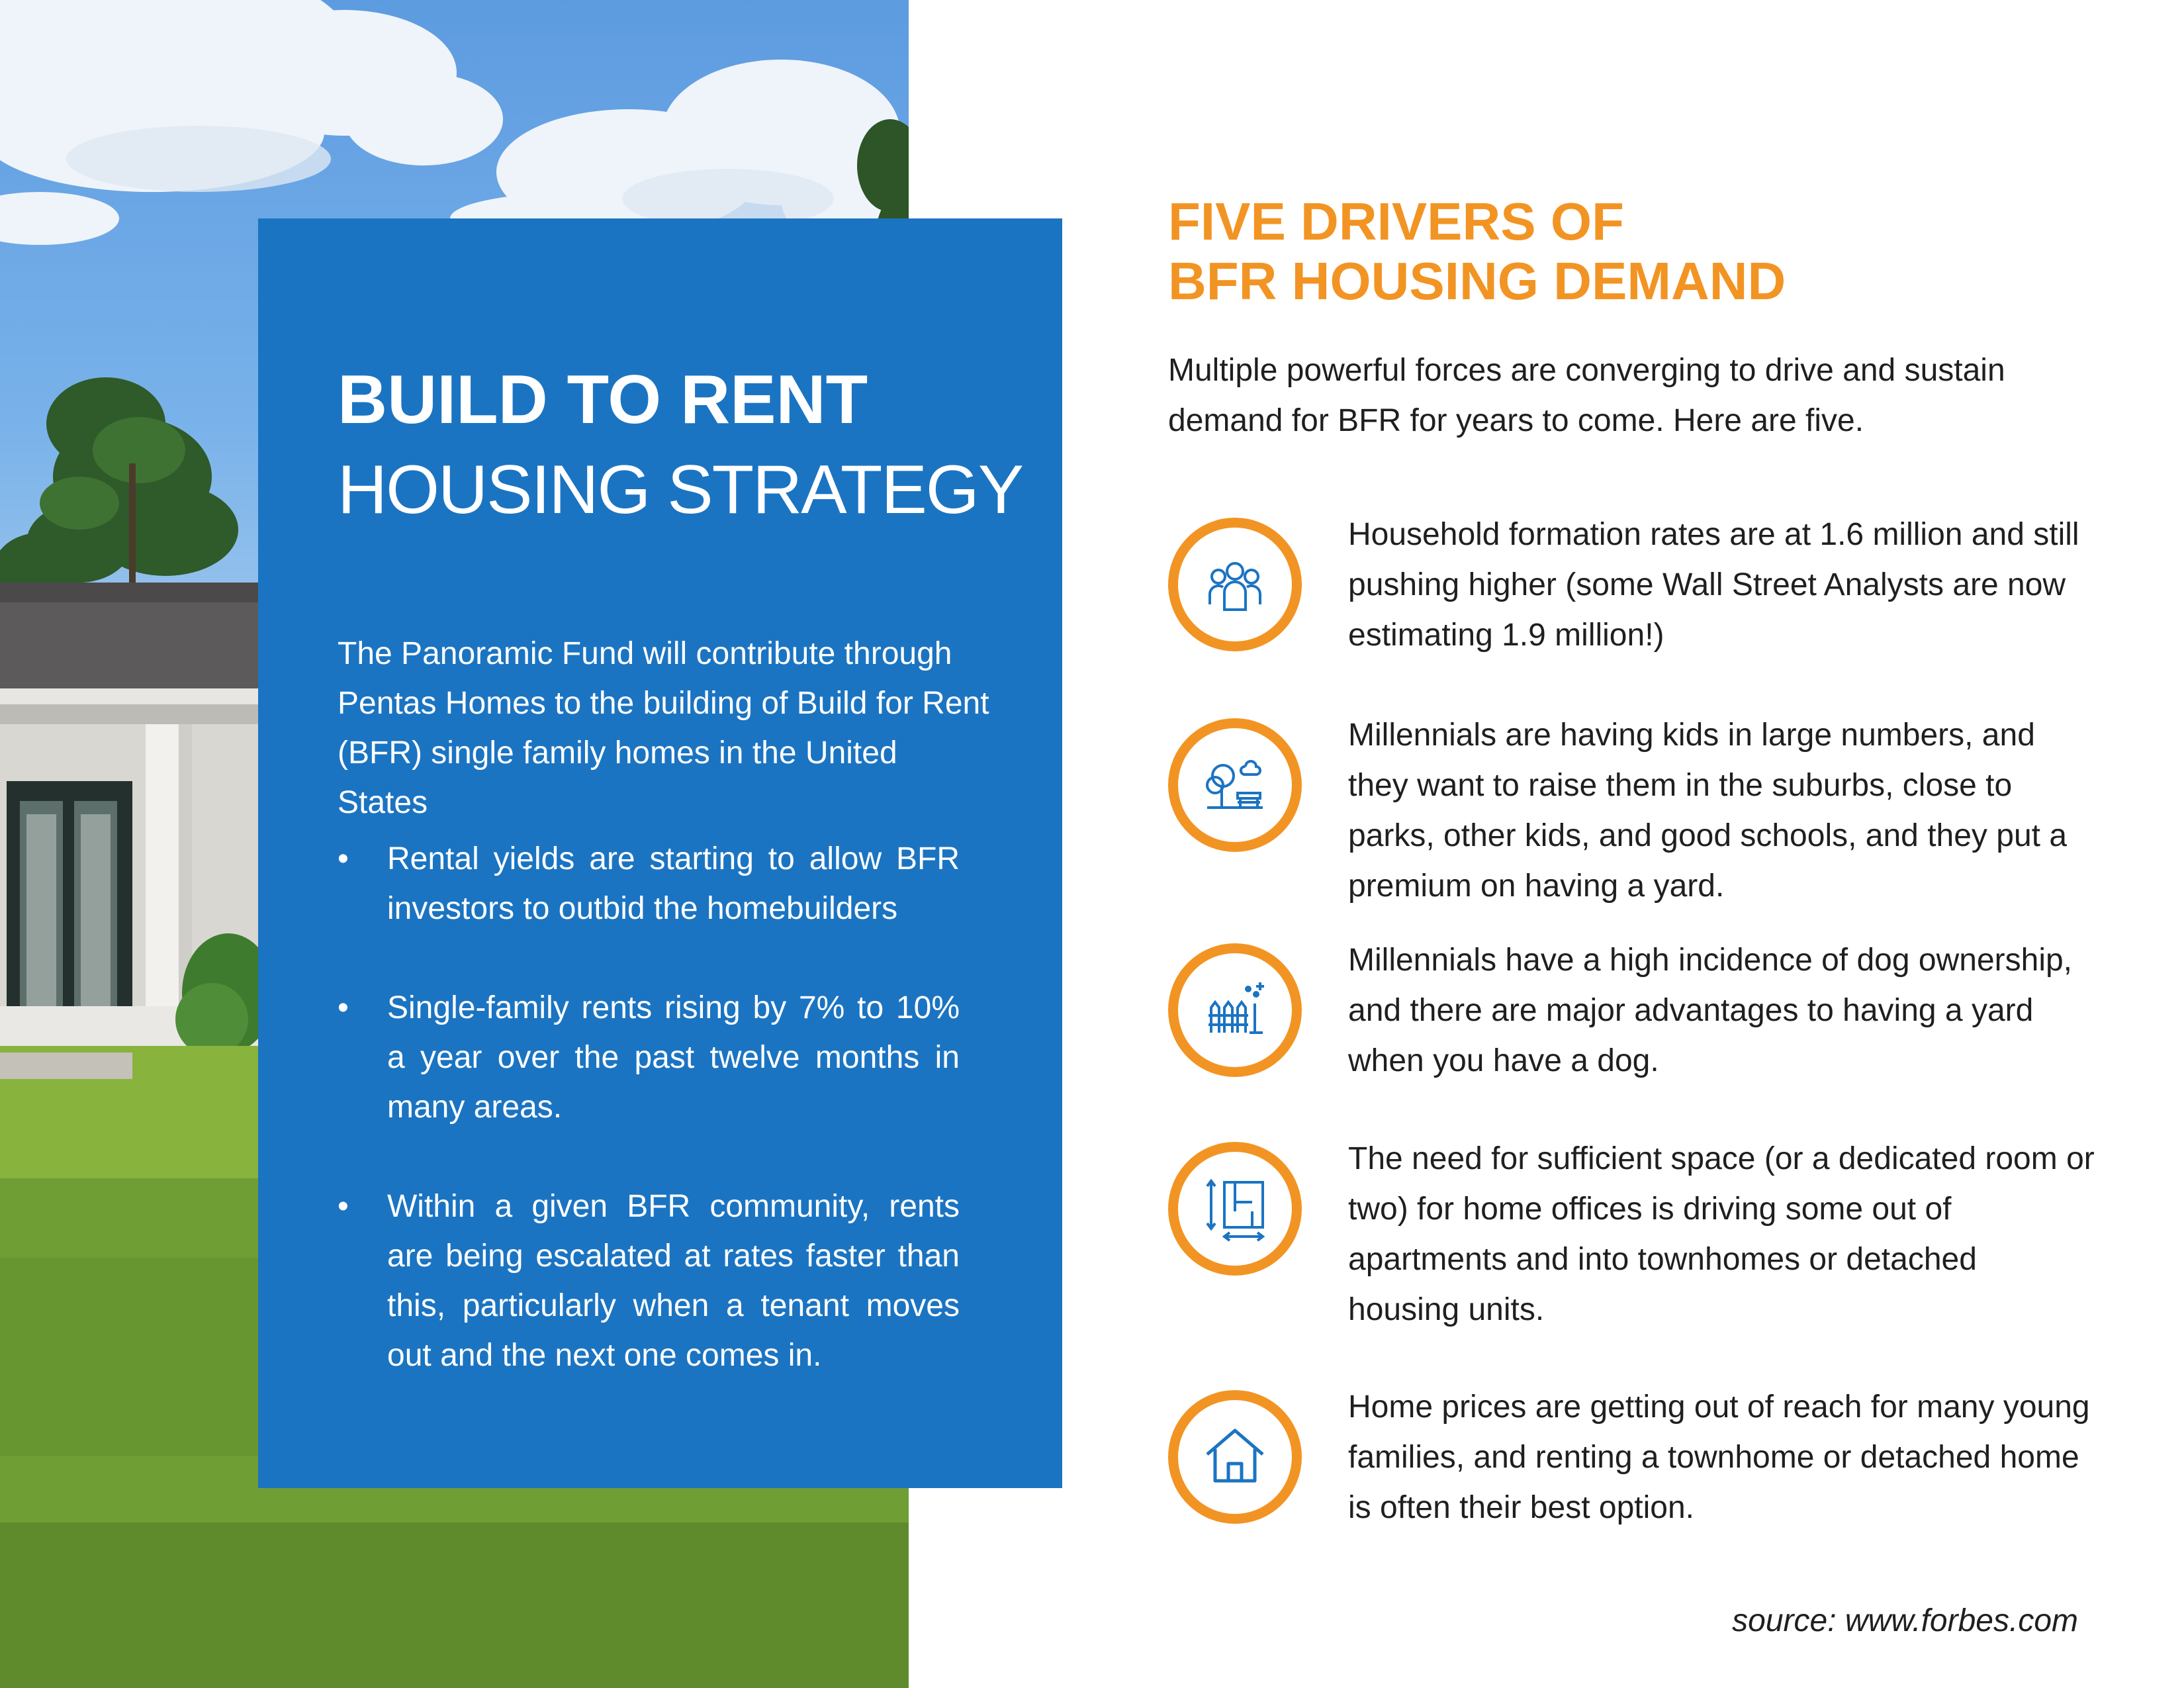 The width and height of the screenshot is (2184, 1688). I want to click on card-title: BUILD TO RENT, so click(603, 399).